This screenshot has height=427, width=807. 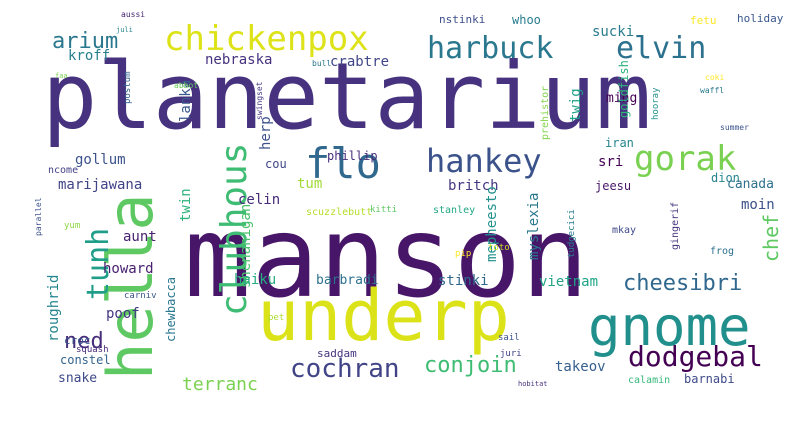 I want to click on cloud-word-saddam: saddam, so click(x=337, y=353).